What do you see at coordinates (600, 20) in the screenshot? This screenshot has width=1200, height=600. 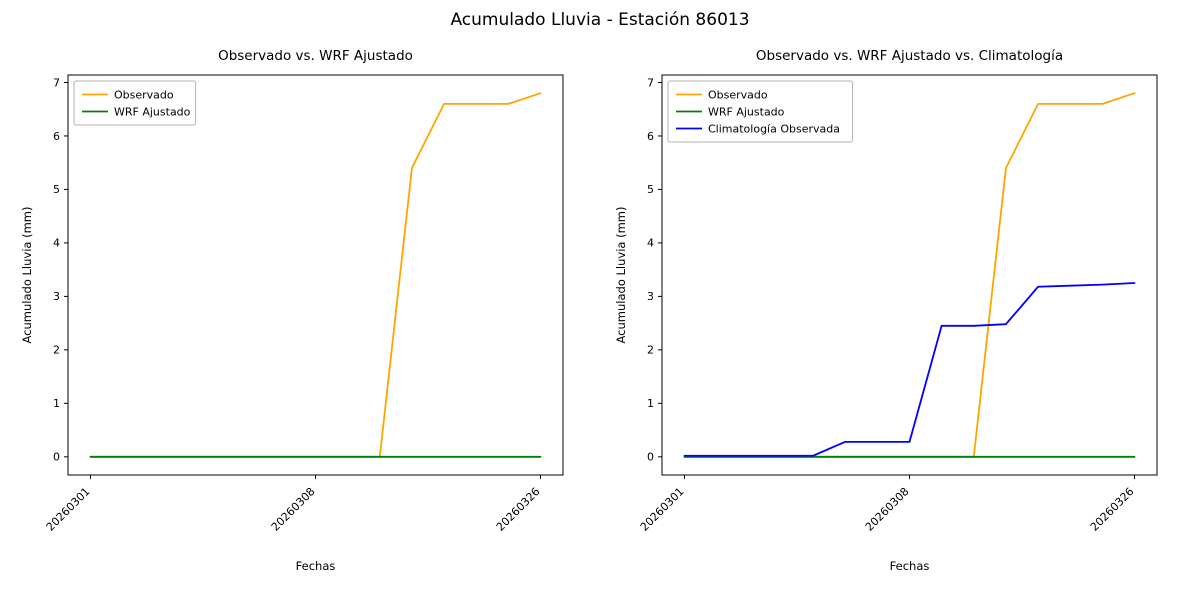 I see `figure-title: Acumulado Lluvia - Estación 86013` at bounding box center [600, 20].